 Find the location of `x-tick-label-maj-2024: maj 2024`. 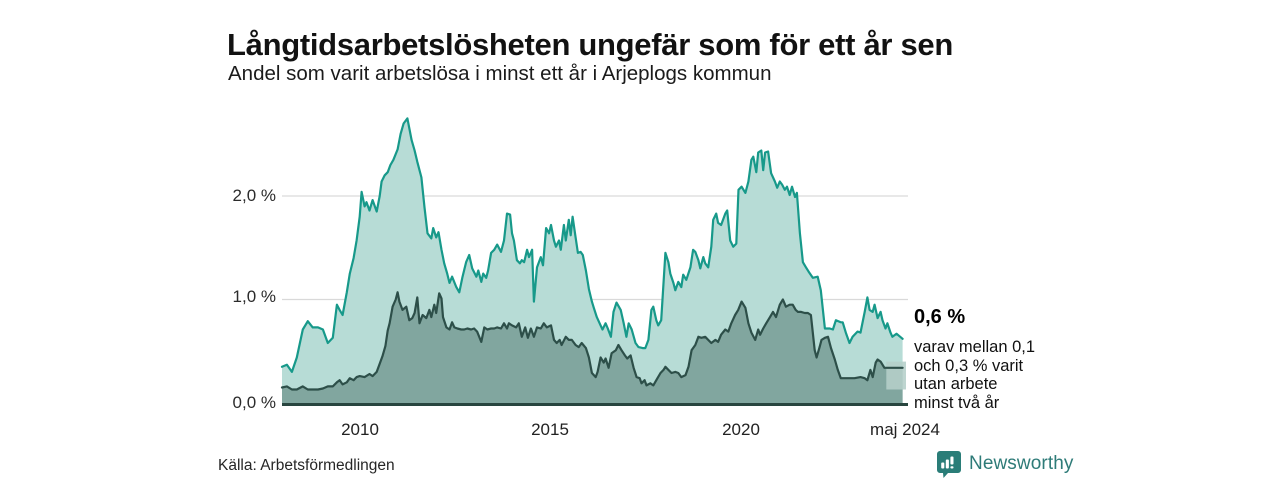

x-tick-label-maj-2024: maj 2024 is located at coordinates (905, 429).